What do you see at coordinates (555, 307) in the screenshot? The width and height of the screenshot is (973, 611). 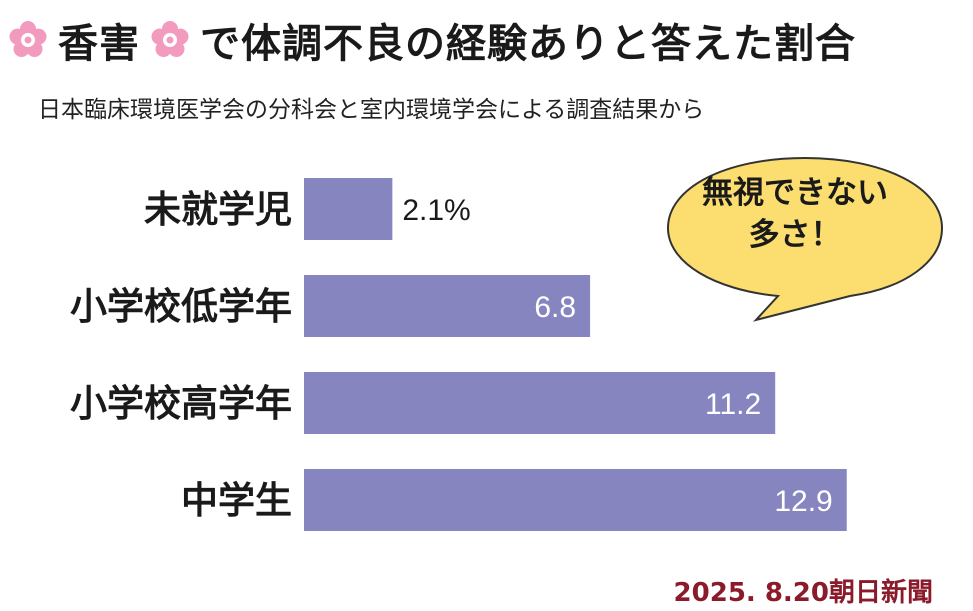 I see `data-label: 6.8` at bounding box center [555, 307].